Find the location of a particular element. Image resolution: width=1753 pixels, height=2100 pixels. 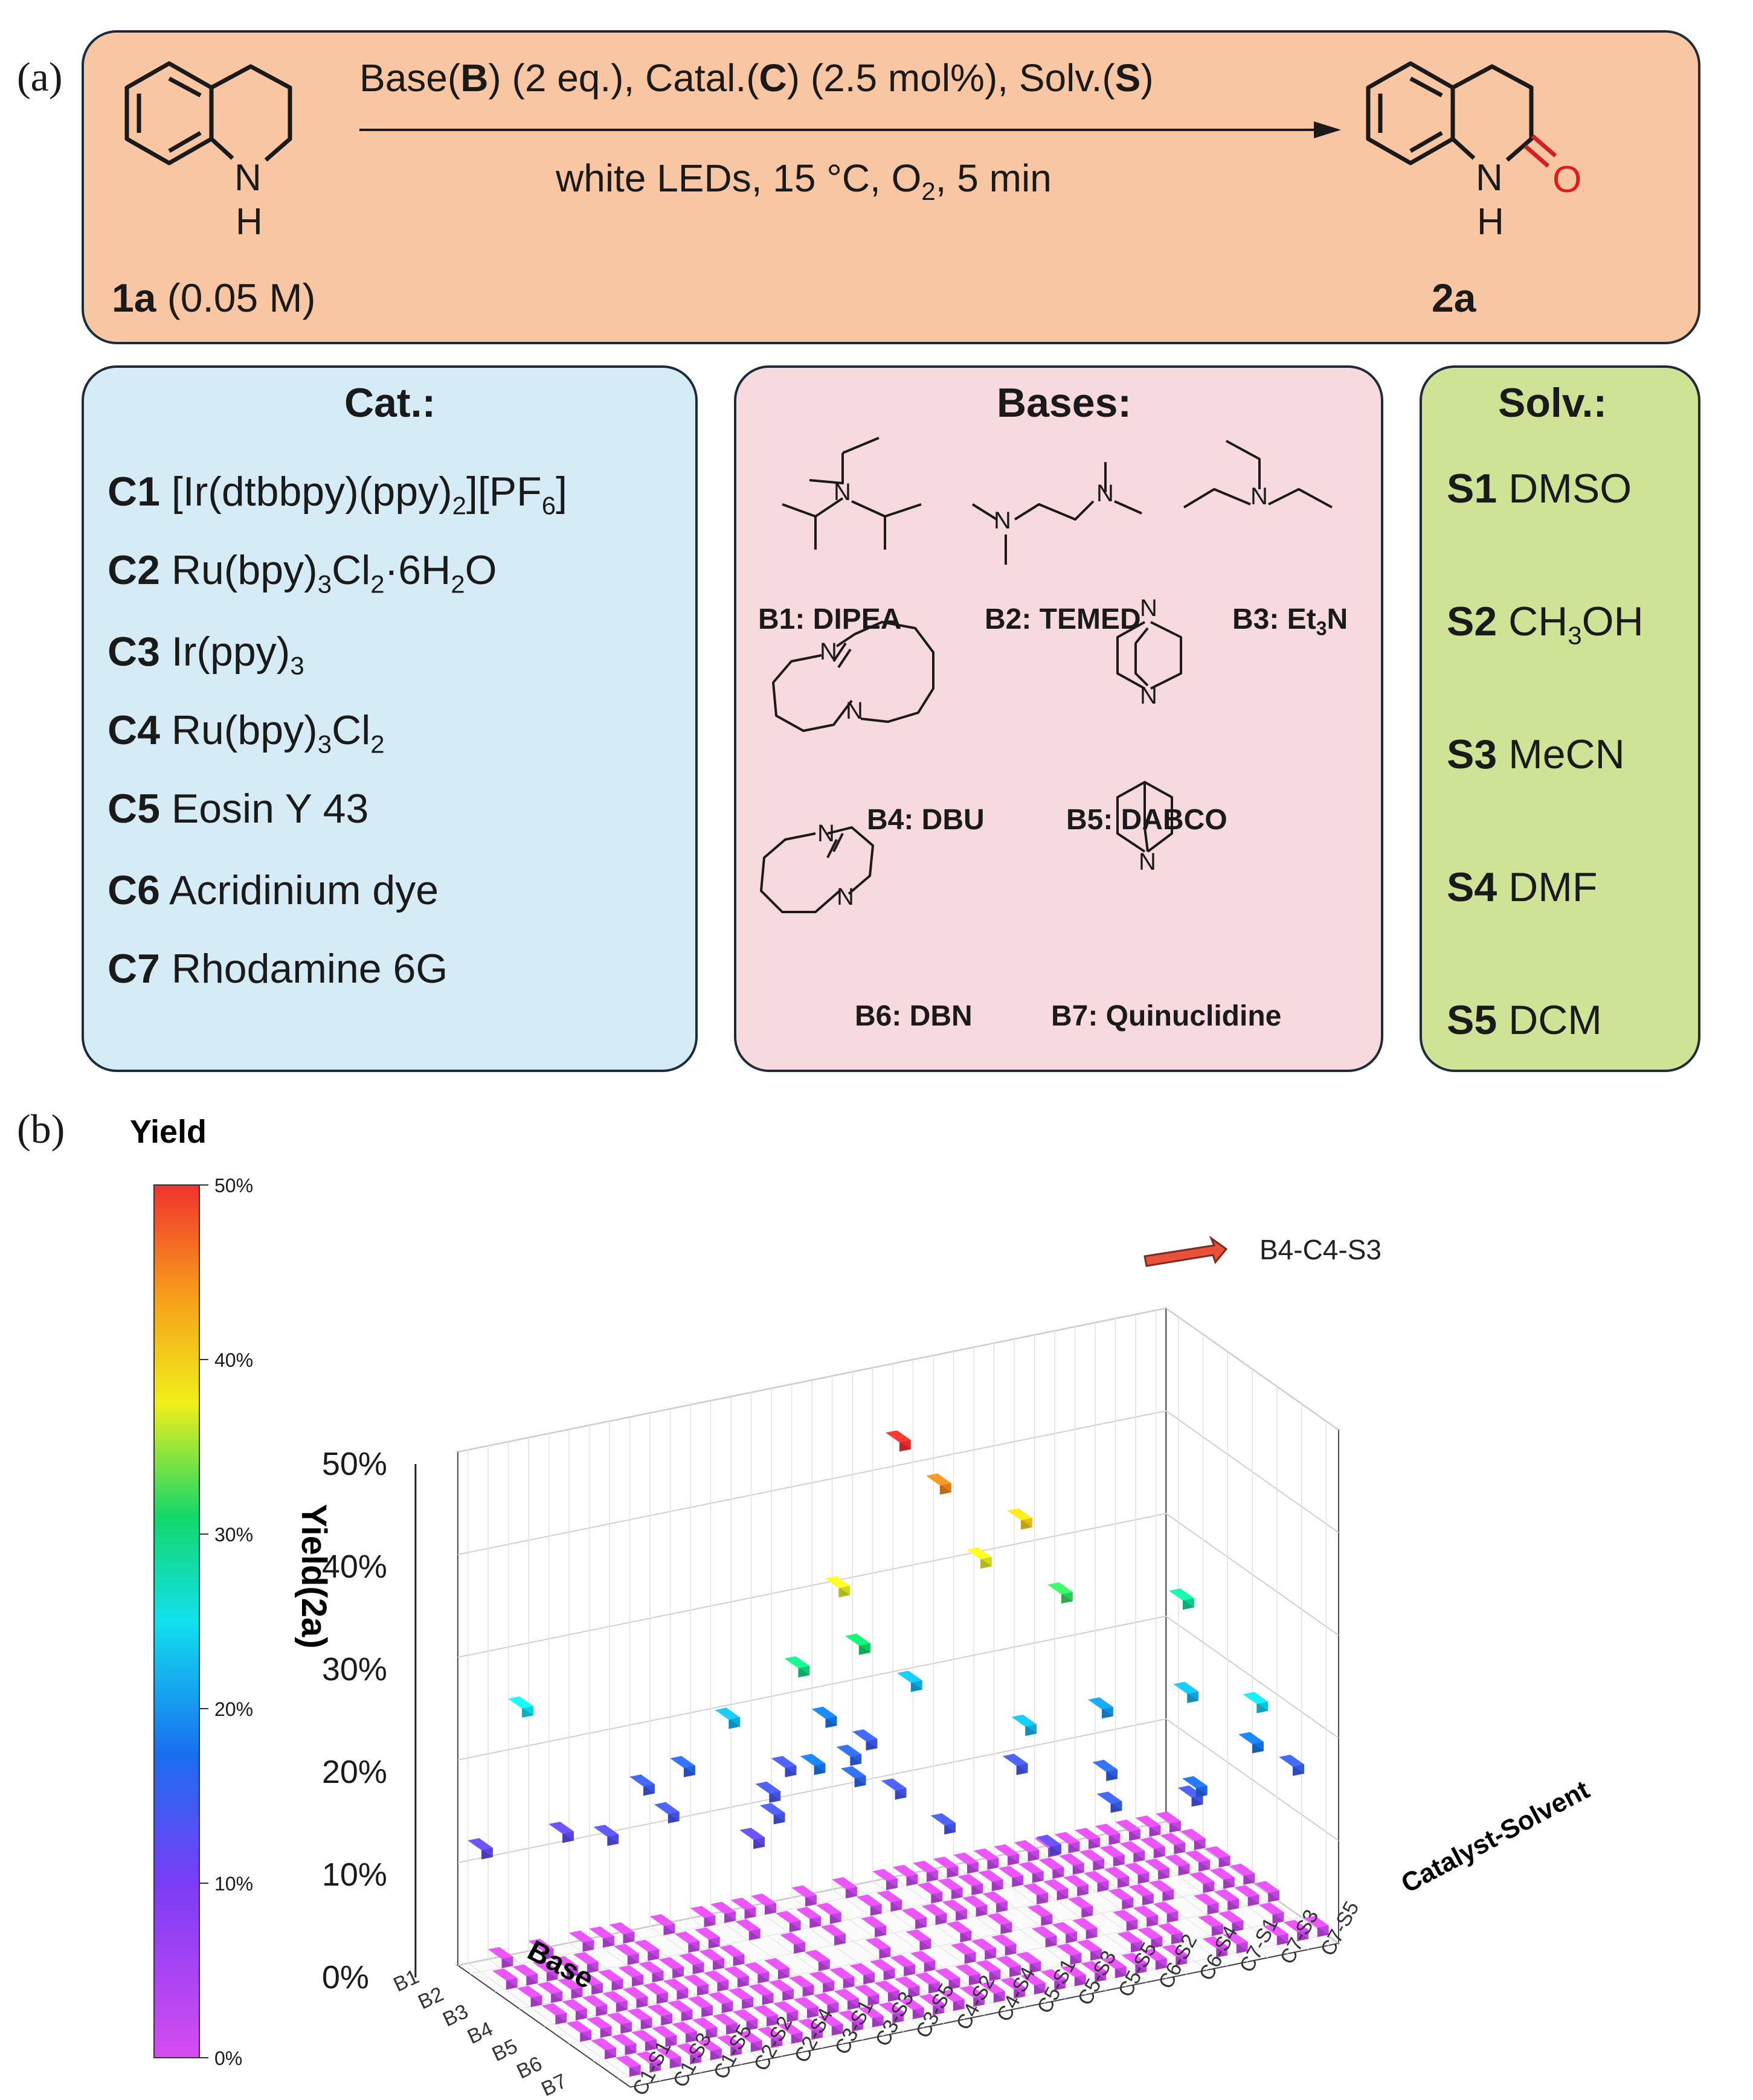

catalyst-item: C1 [Ir(dtbbpy)(ppy)2][PF6] is located at coordinates (337, 494).